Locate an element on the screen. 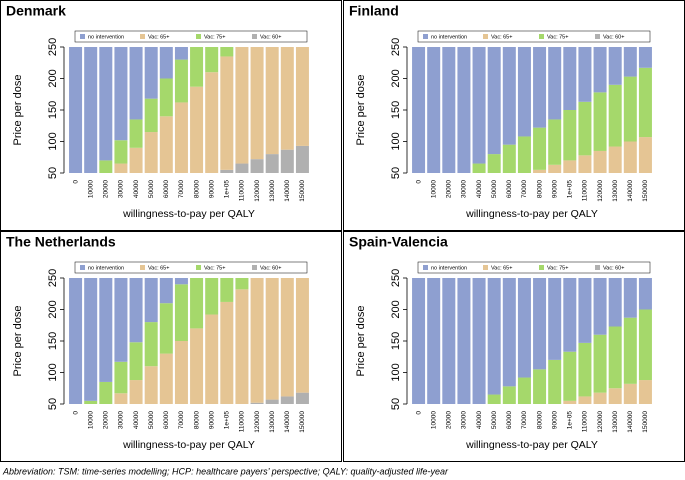  x-tick-label: 80000 is located at coordinates (196, 420).